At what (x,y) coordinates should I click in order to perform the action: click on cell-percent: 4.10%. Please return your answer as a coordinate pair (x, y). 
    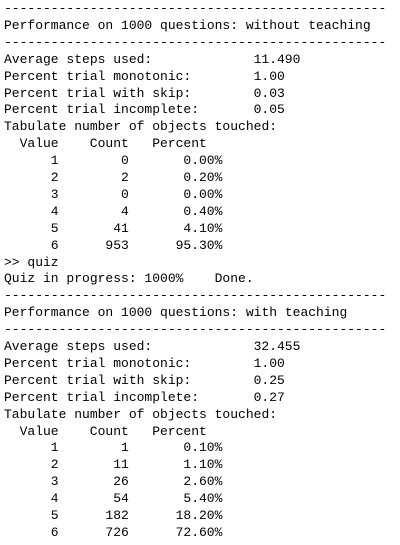
    Looking at the image, I should click on (203, 228).